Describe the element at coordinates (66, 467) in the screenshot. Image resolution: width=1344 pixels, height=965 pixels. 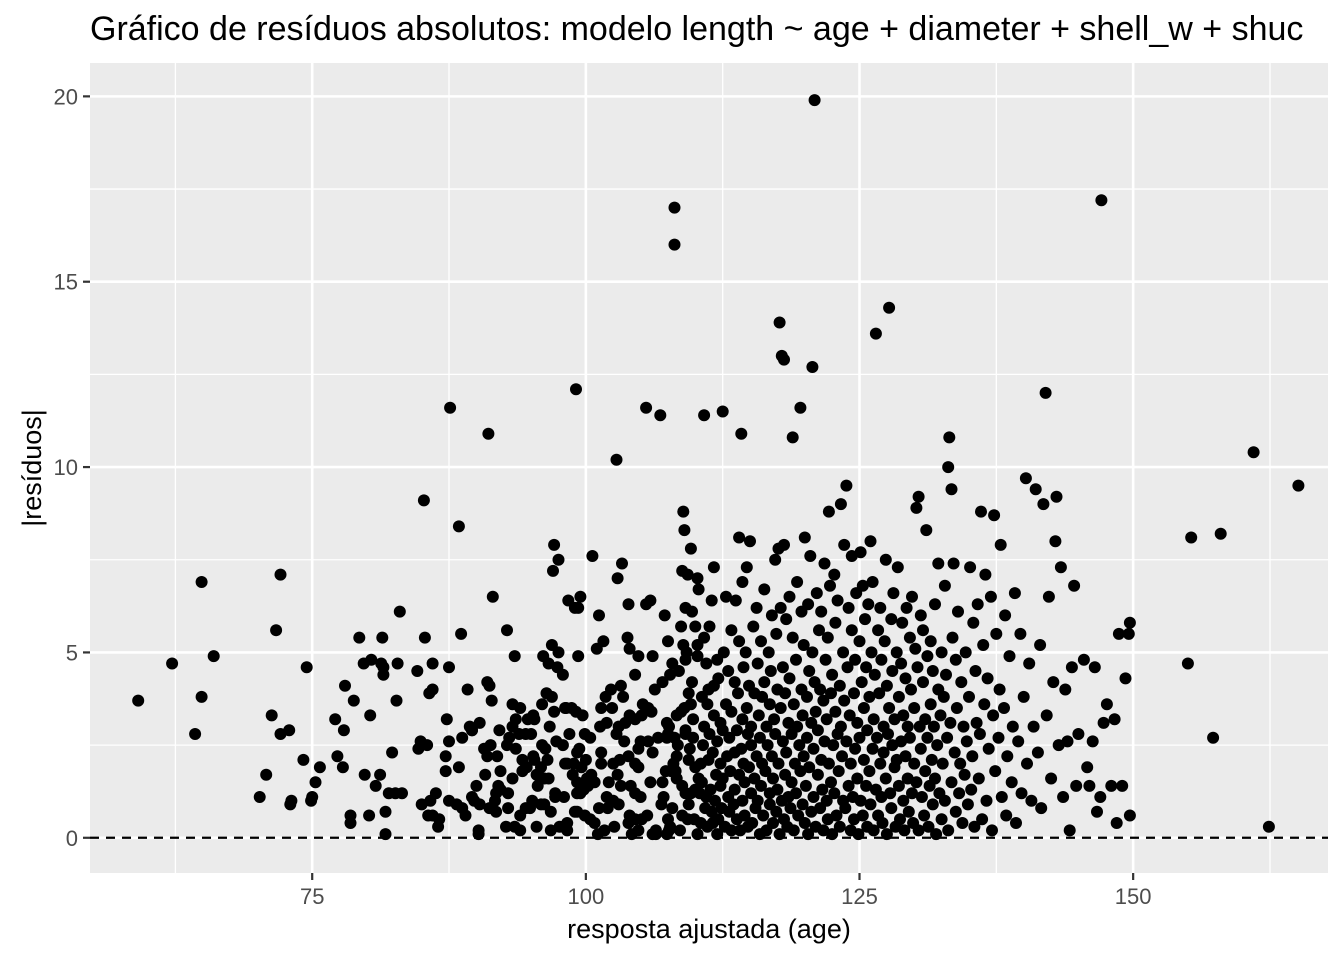
I see `y-tick-label: 10` at that location.